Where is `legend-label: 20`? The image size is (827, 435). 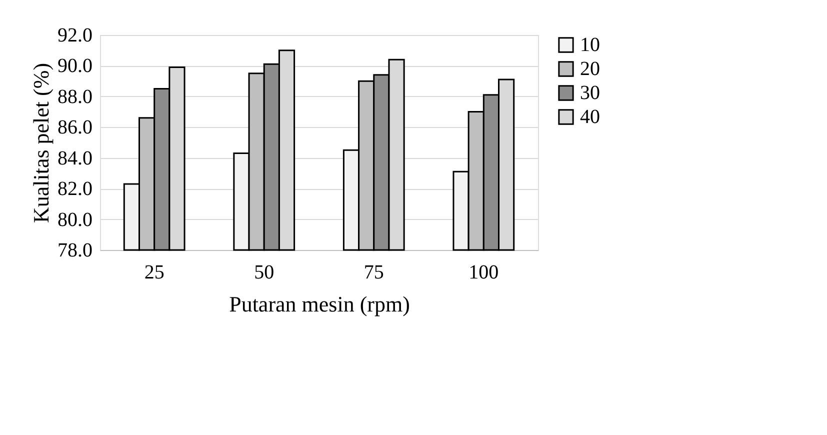 legend-label: 20 is located at coordinates (590, 69).